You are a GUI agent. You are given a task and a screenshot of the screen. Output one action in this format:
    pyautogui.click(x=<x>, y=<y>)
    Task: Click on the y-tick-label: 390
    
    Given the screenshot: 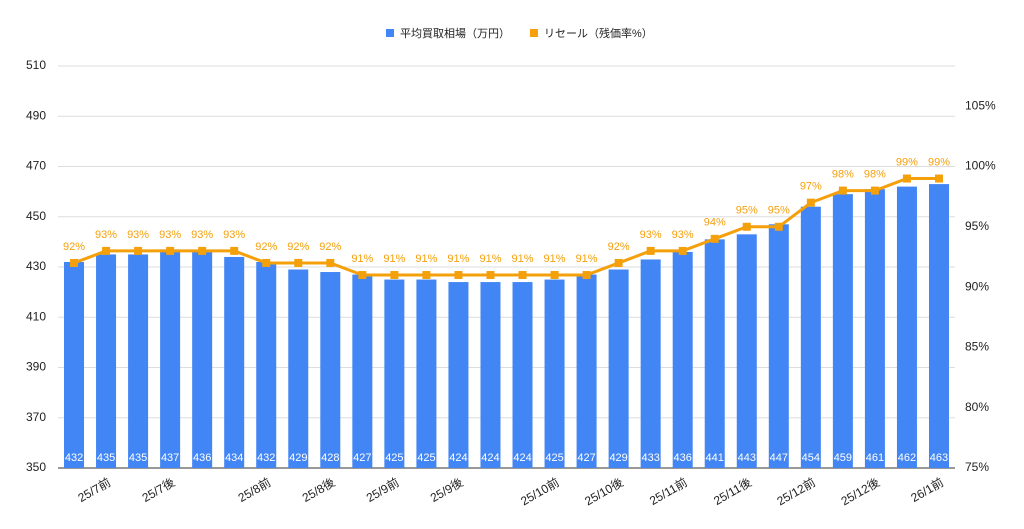 What is the action you would take?
    pyautogui.click(x=36, y=367)
    